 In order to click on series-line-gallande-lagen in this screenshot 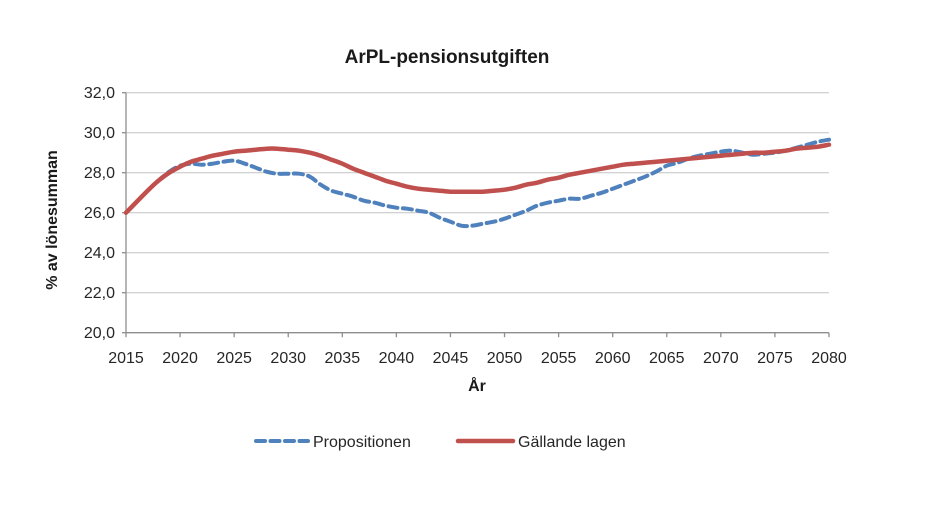, I will do `click(477, 178)`.